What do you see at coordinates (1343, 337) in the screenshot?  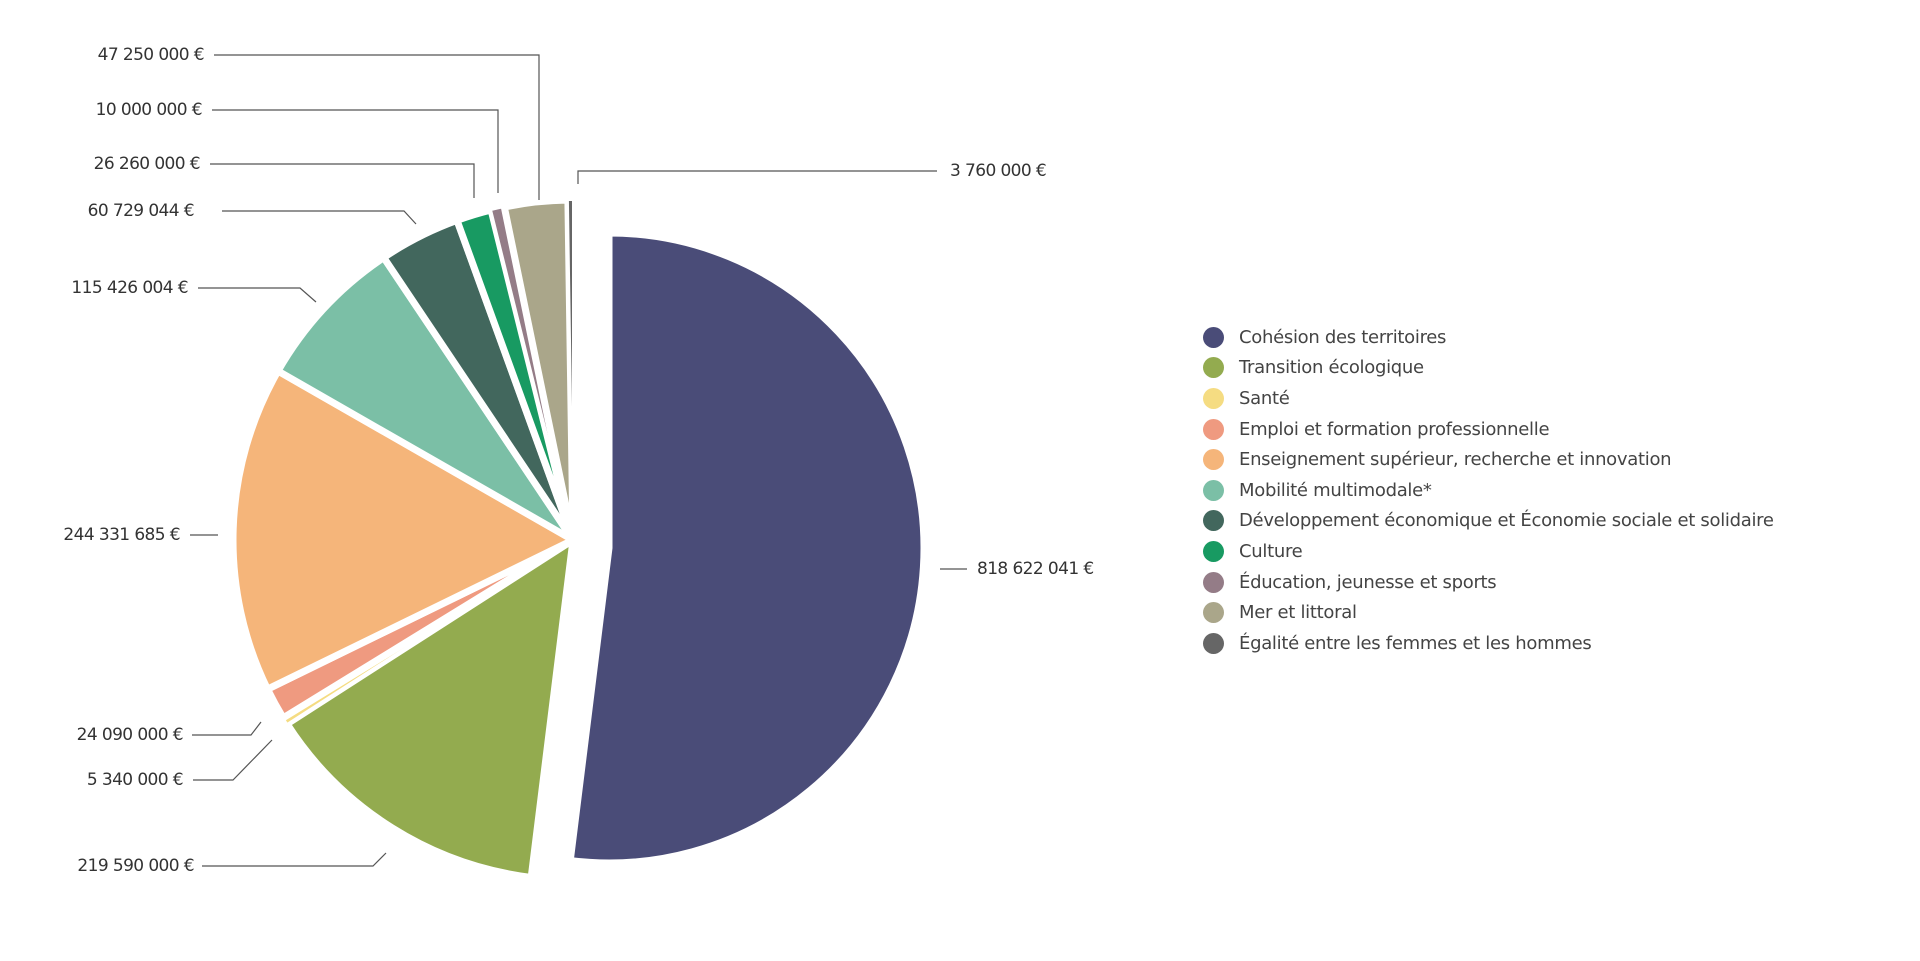 I see `legend-label: Cohésion des territoires` at bounding box center [1343, 337].